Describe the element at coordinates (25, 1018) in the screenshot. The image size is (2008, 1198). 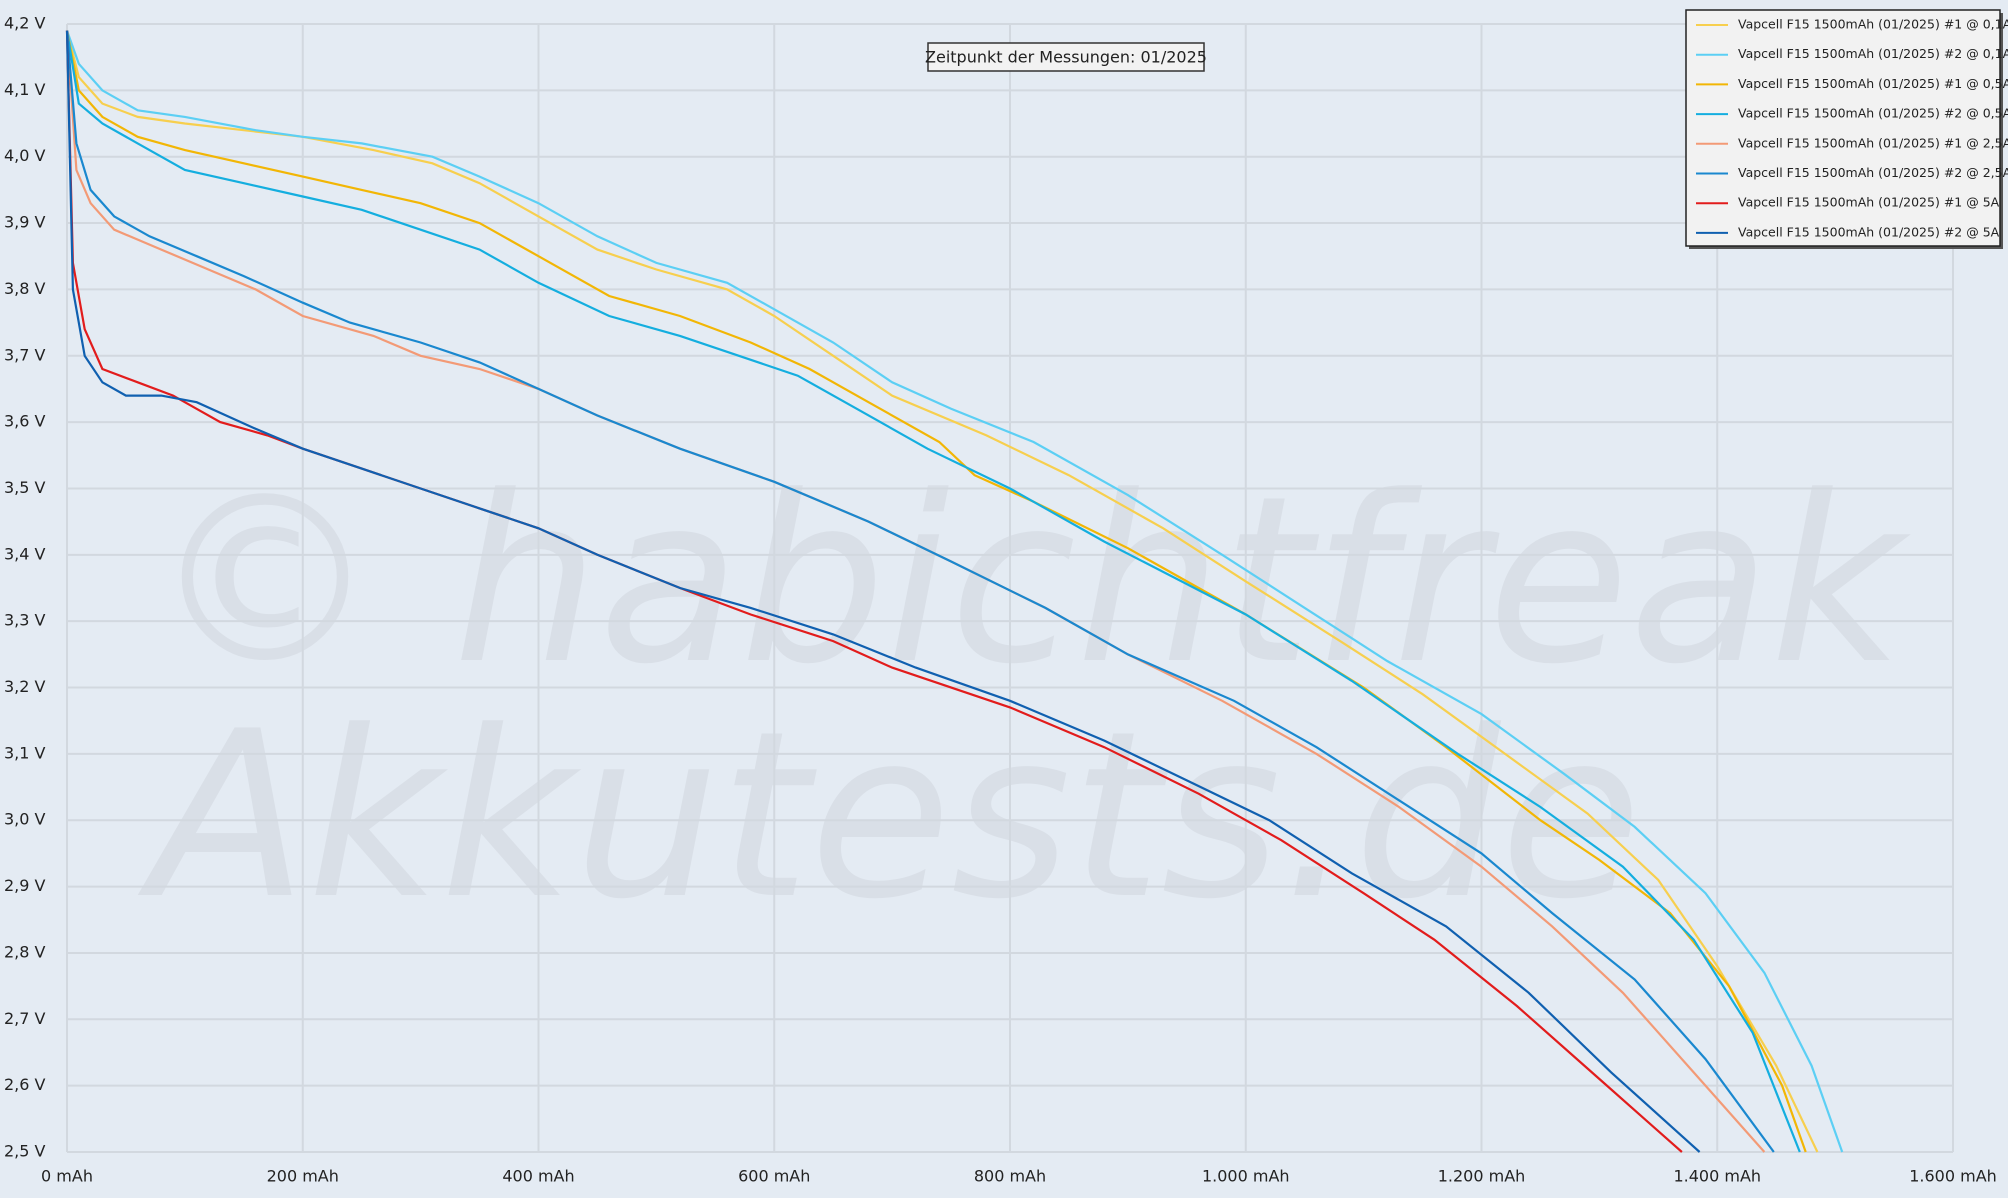
I see `y-tick-label: 2,7 V` at that location.